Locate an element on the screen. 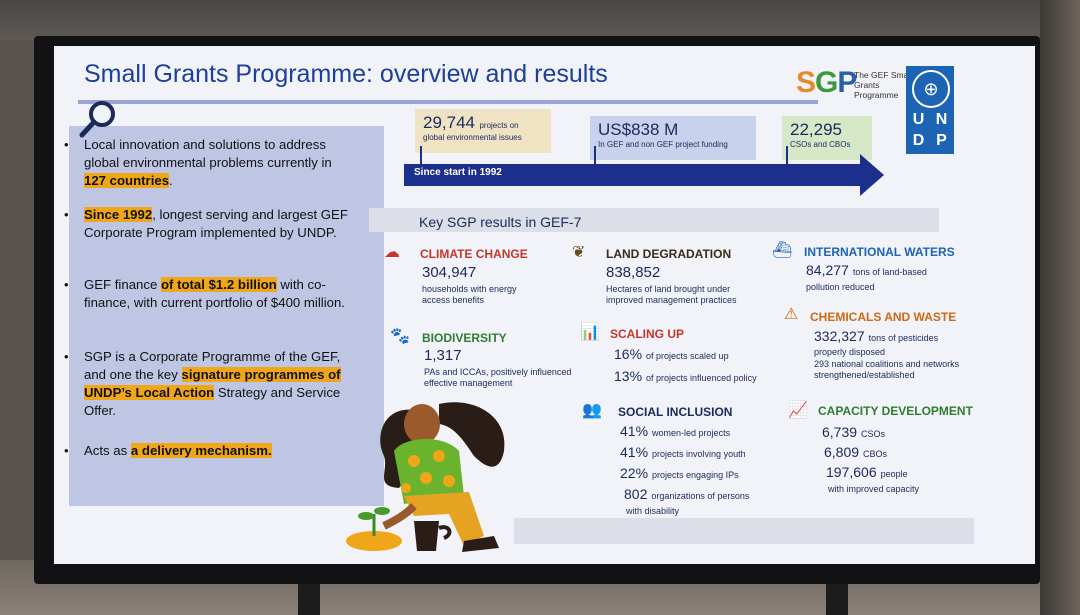 The height and width of the screenshot is (615, 1080). sgp-logo: SGP is located at coordinates (826, 82).